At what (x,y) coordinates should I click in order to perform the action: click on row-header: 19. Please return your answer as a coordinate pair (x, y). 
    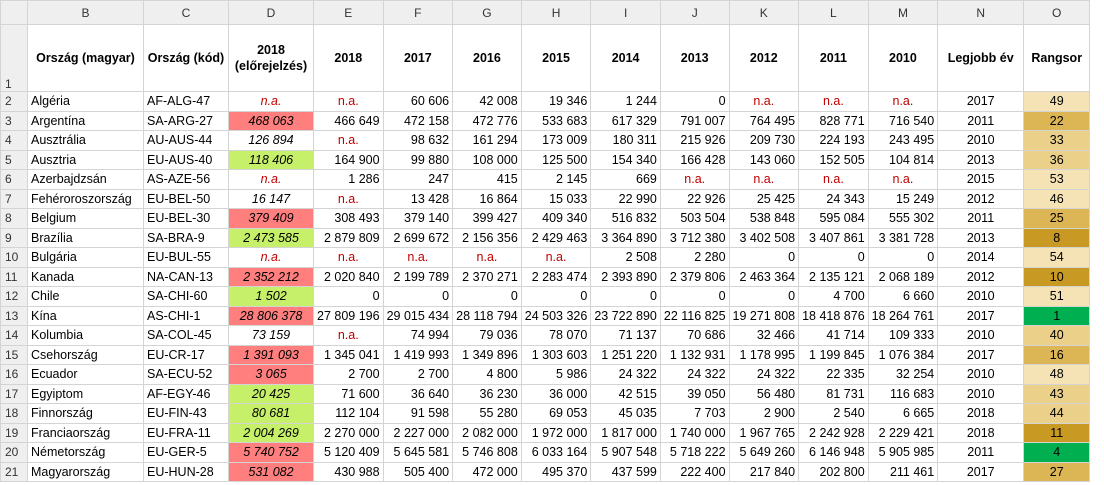
    Looking at the image, I should click on (14, 432).